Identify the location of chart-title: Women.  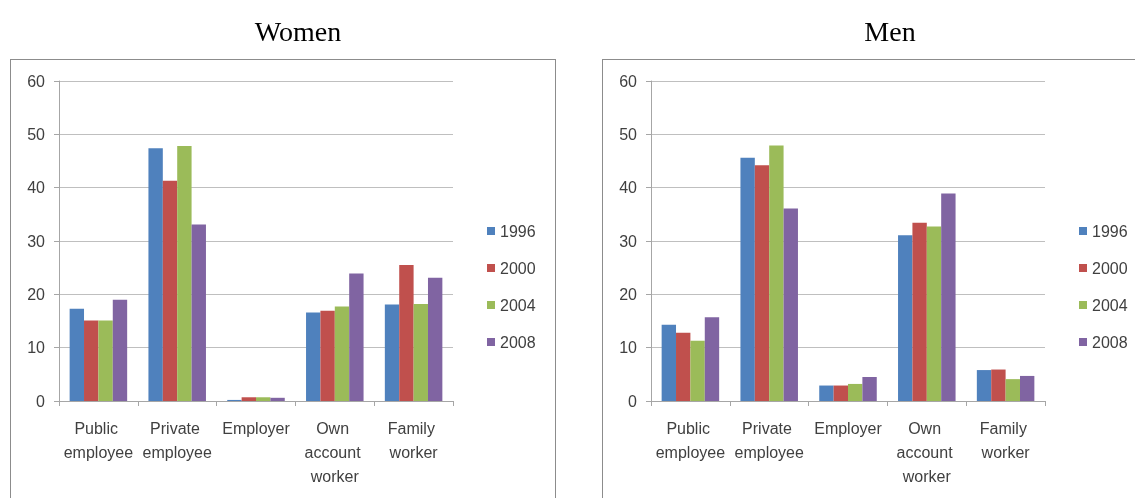
(298, 31).